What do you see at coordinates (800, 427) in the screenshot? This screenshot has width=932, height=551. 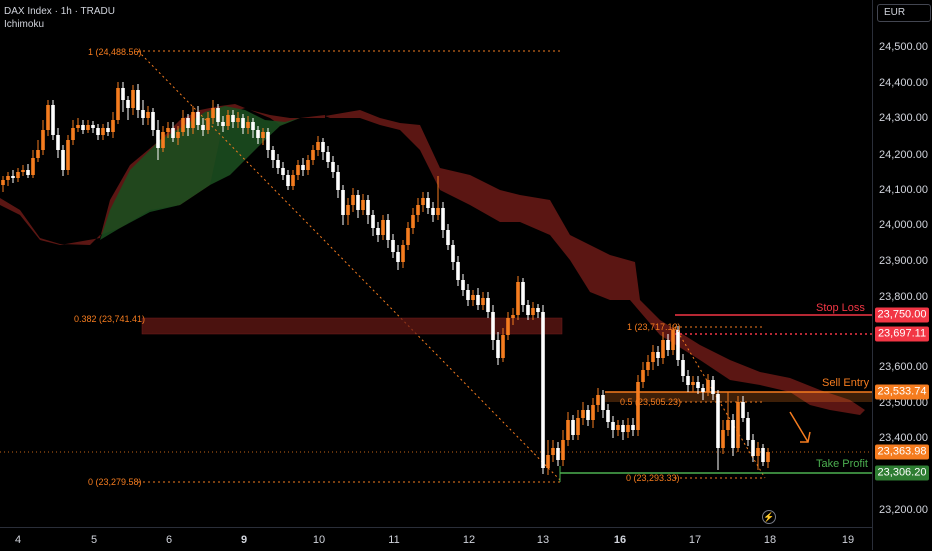 I see `trend-arrow-icon` at bounding box center [800, 427].